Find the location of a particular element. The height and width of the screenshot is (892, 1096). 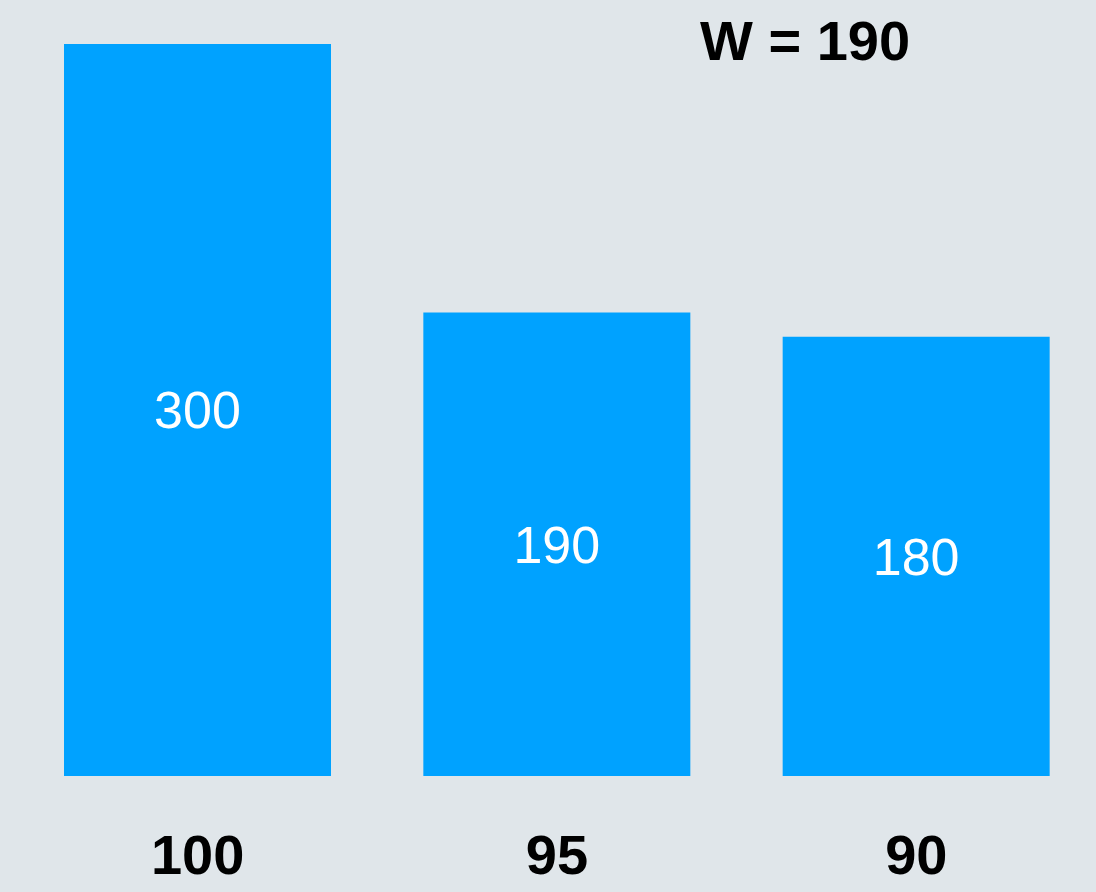

annotation: W = 190 is located at coordinates (805, 40).